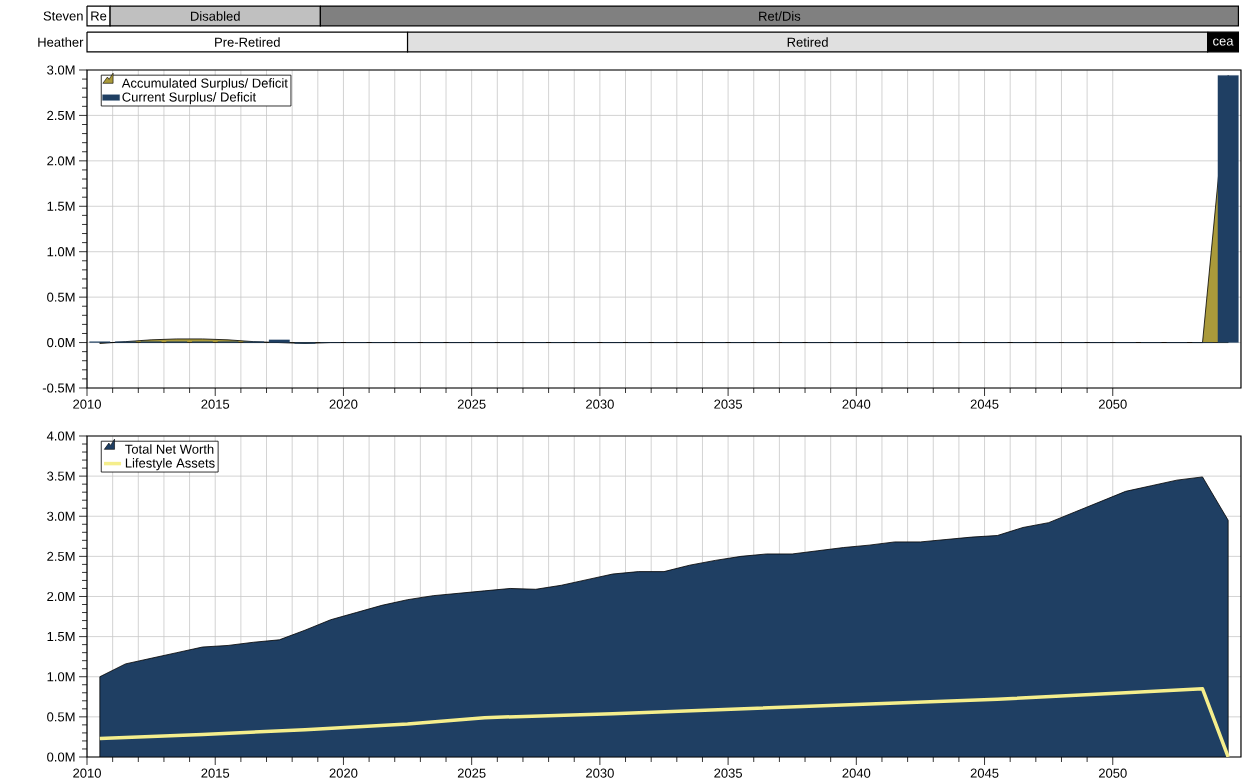  Describe the element at coordinates (61, 42) in the screenshot. I see `y-tick-label: Heather` at that location.